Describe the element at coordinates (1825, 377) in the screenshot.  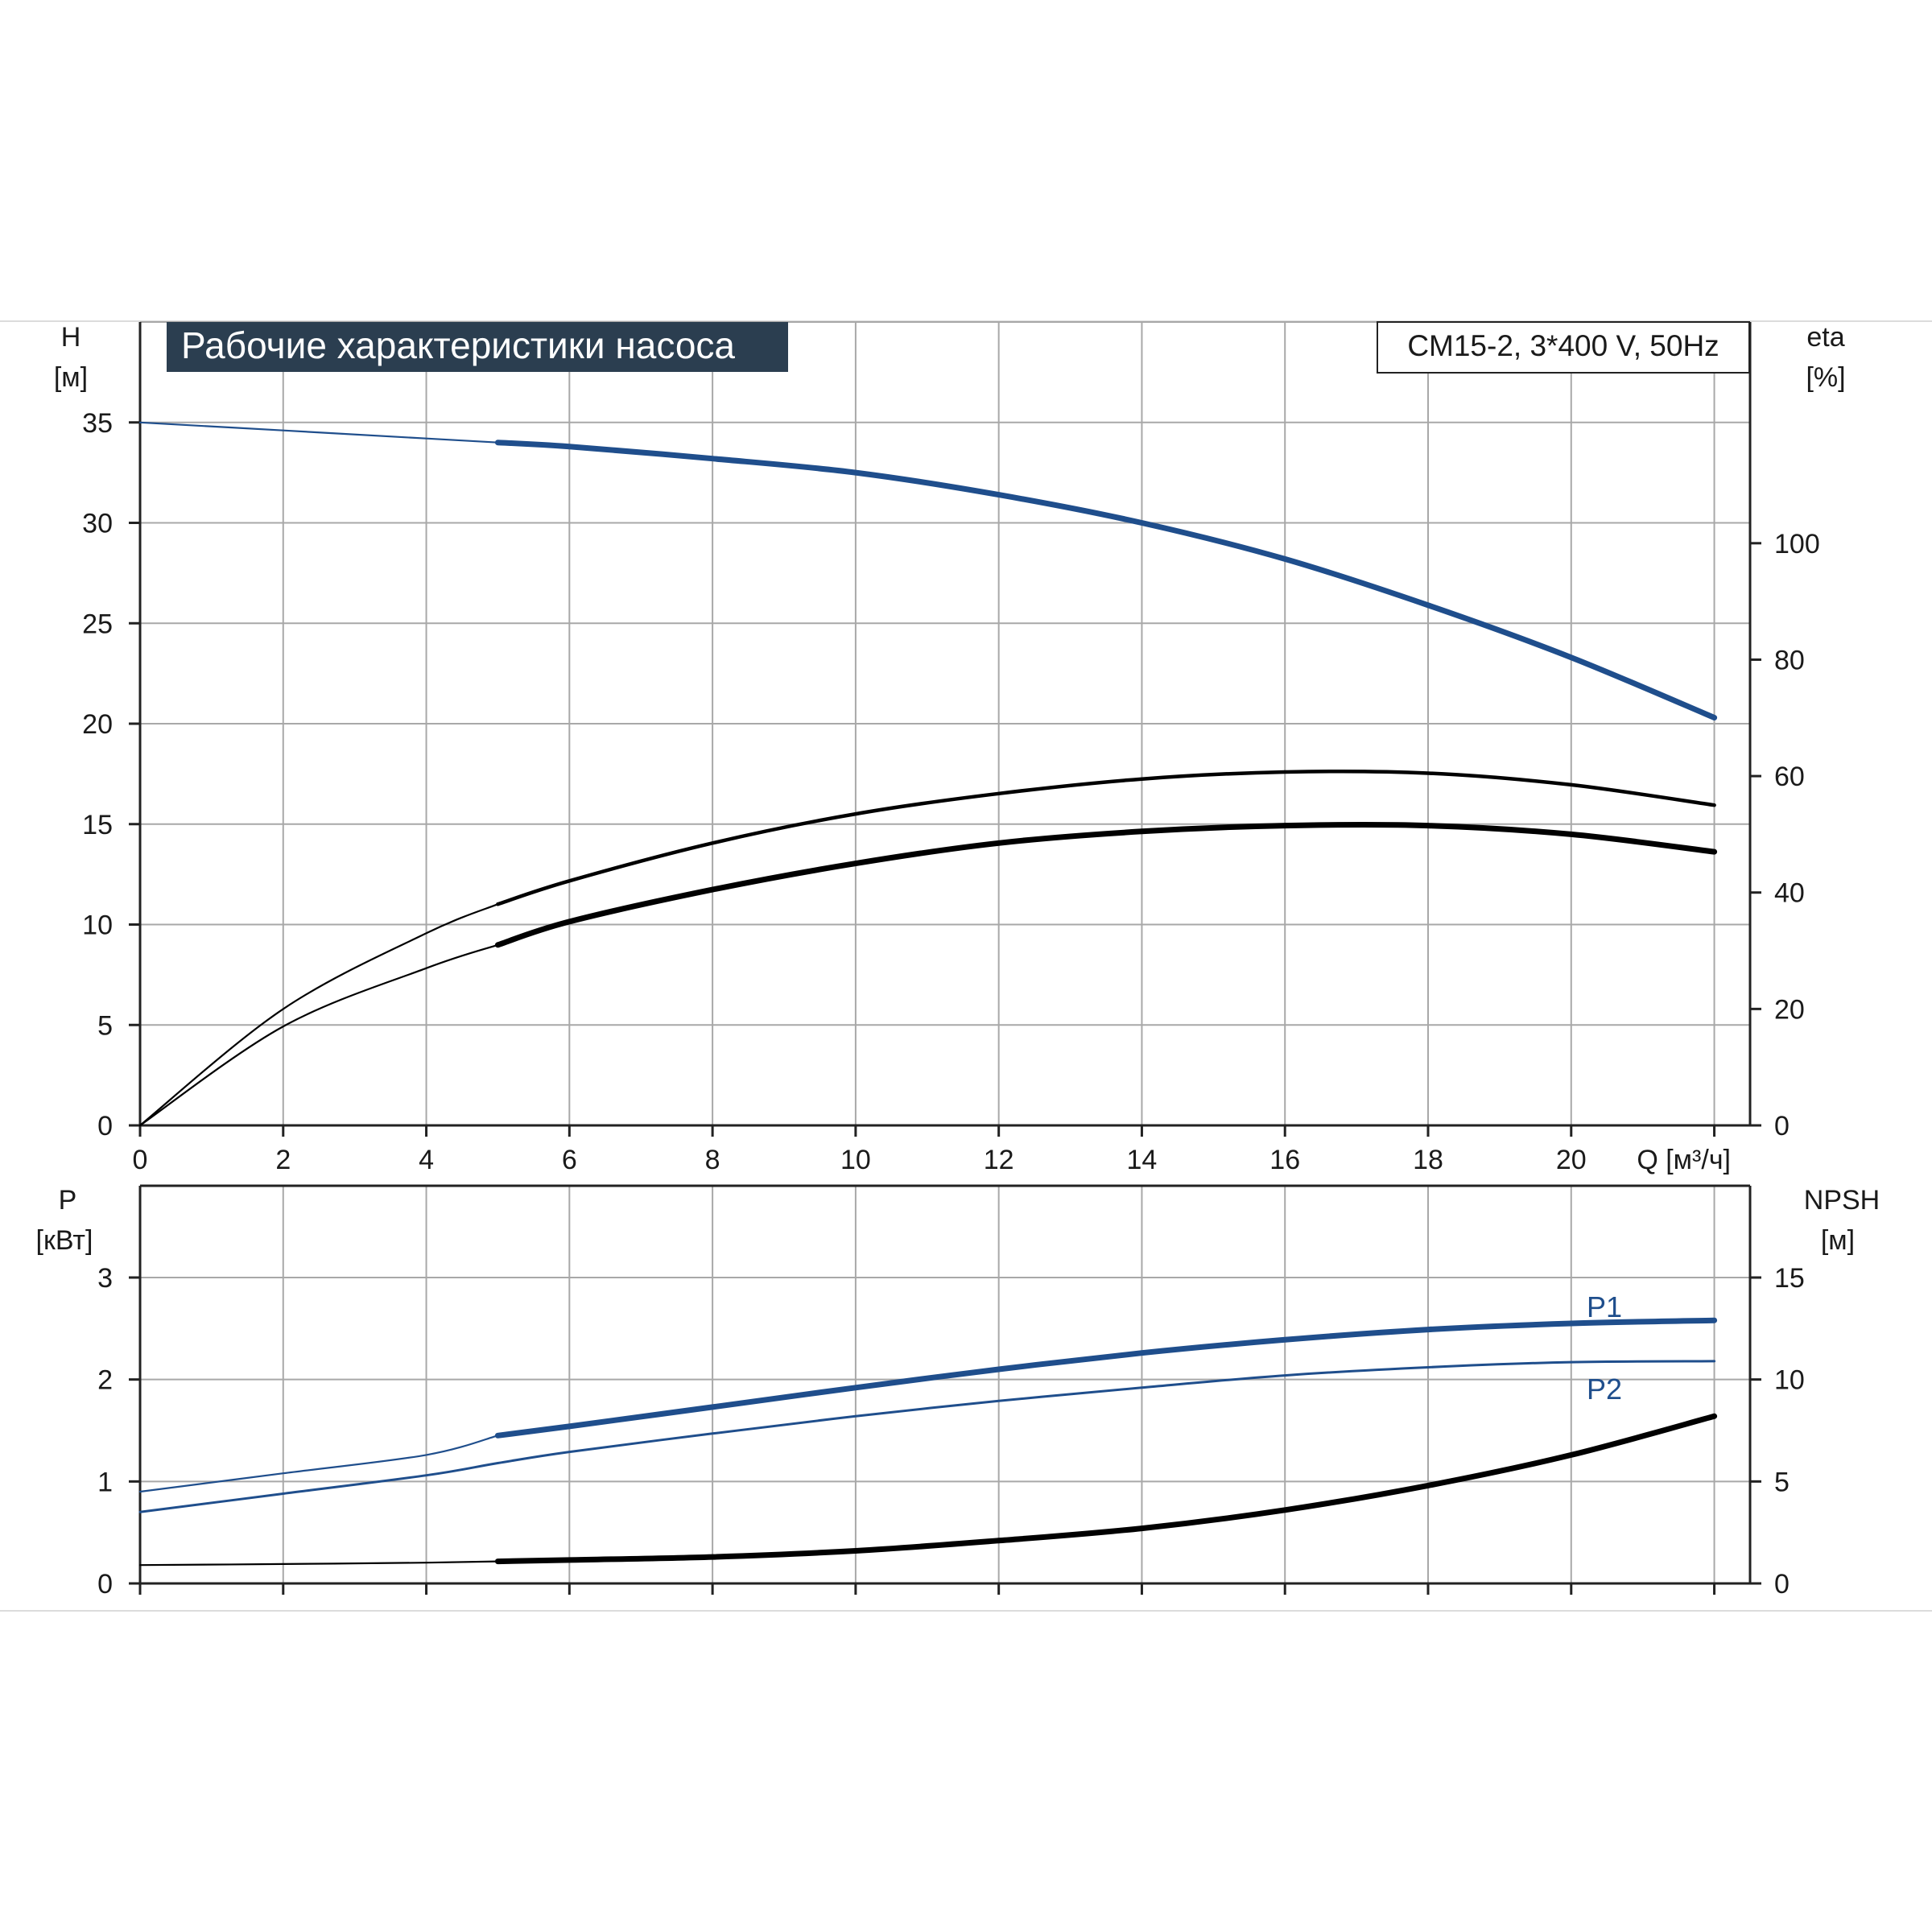
I see `eta-axis-unit: [%]` at that location.